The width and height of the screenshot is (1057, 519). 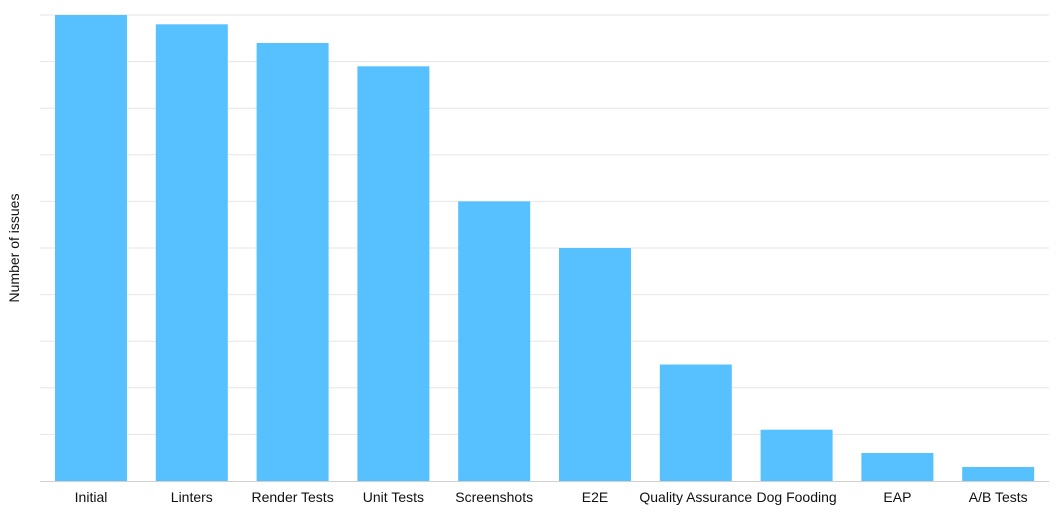 I want to click on x-tick-label: Render Tests, so click(x=292, y=497).